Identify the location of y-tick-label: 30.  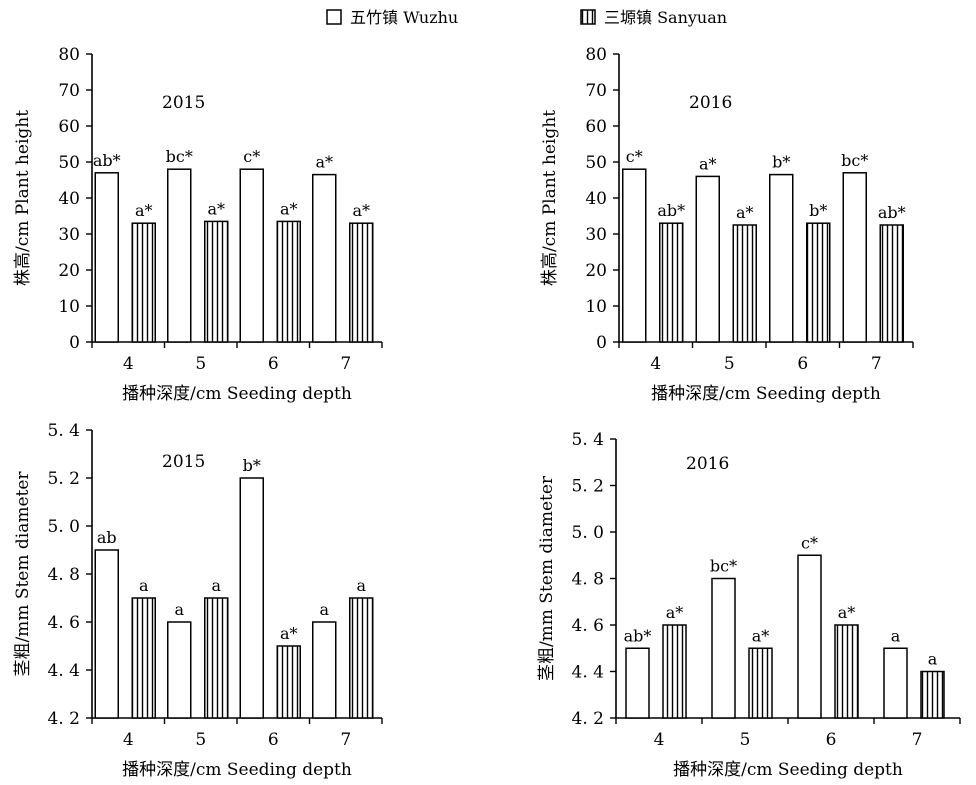
(596, 235).